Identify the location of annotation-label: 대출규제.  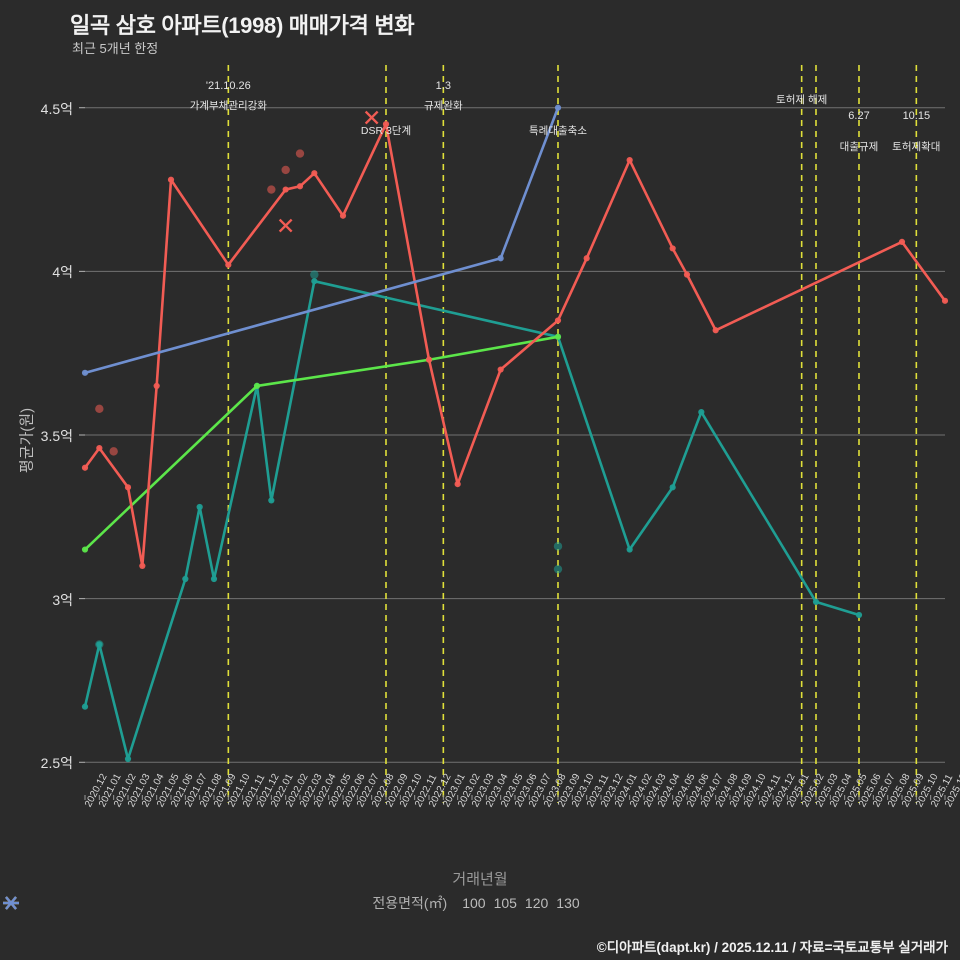
(859, 147).